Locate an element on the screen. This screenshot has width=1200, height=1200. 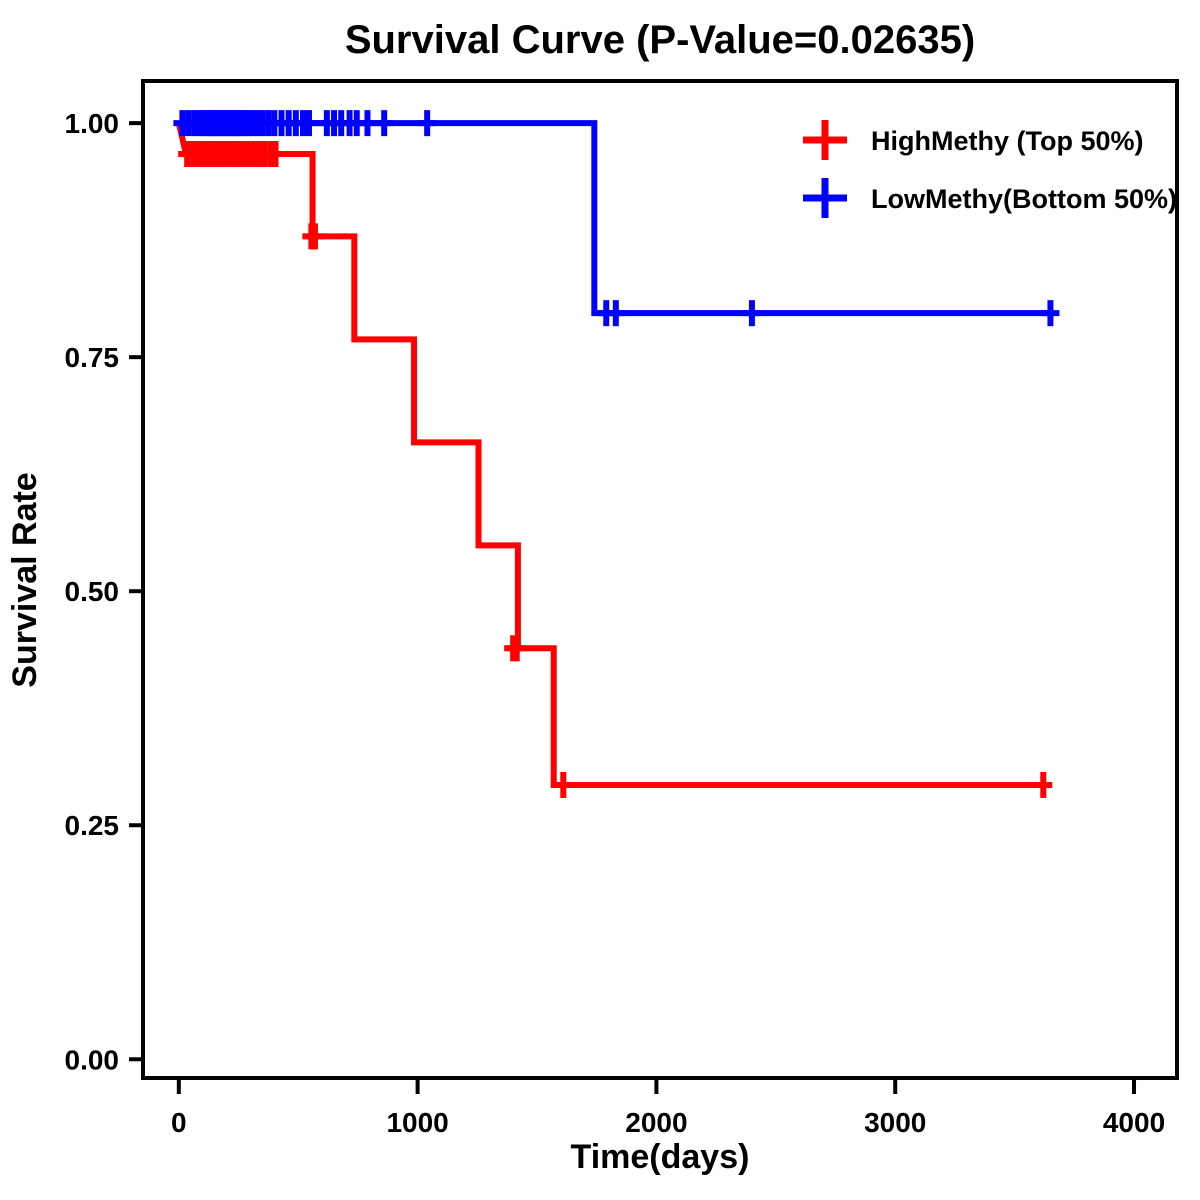
y-axis-ticks: 0.00 0.25 0.50 0.75 1.00 is located at coordinates (104, 591).